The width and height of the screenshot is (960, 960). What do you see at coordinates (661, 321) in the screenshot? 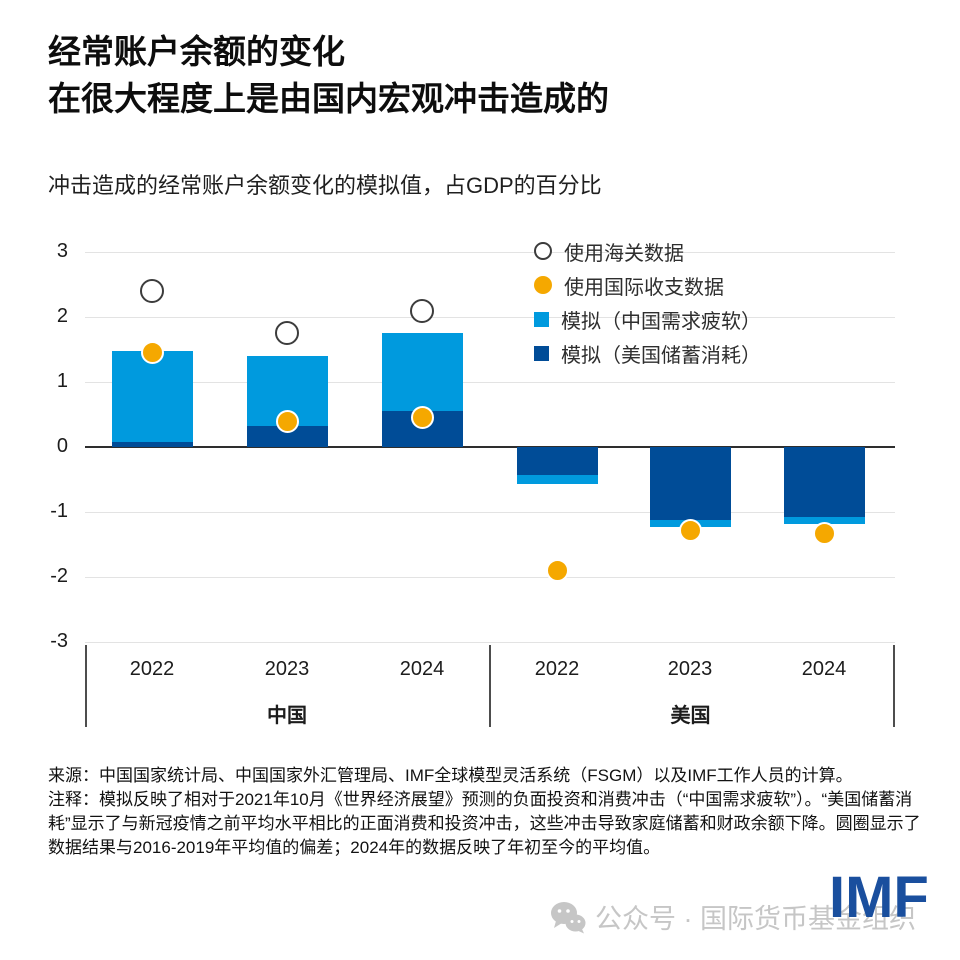
I see `legend-label: 模拟（中国需求疲软）` at bounding box center [661, 321].